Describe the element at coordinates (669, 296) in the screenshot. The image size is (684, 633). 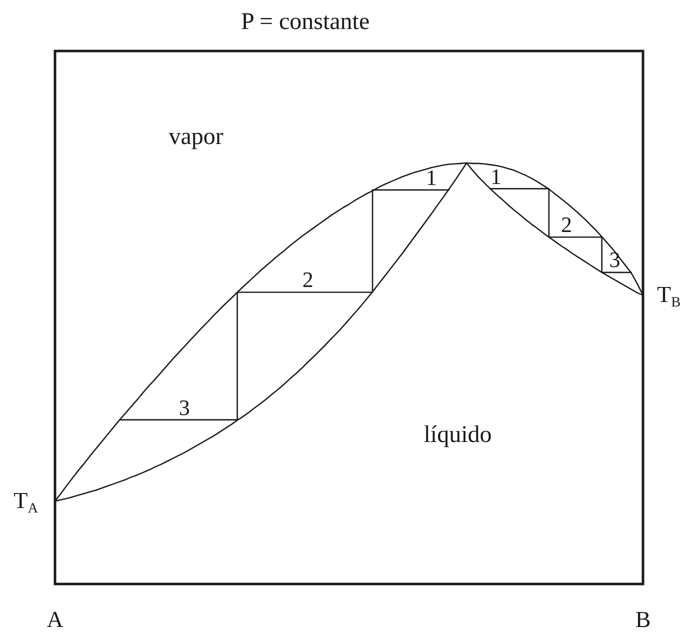
I see `annotation: T$_{B}$` at that location.